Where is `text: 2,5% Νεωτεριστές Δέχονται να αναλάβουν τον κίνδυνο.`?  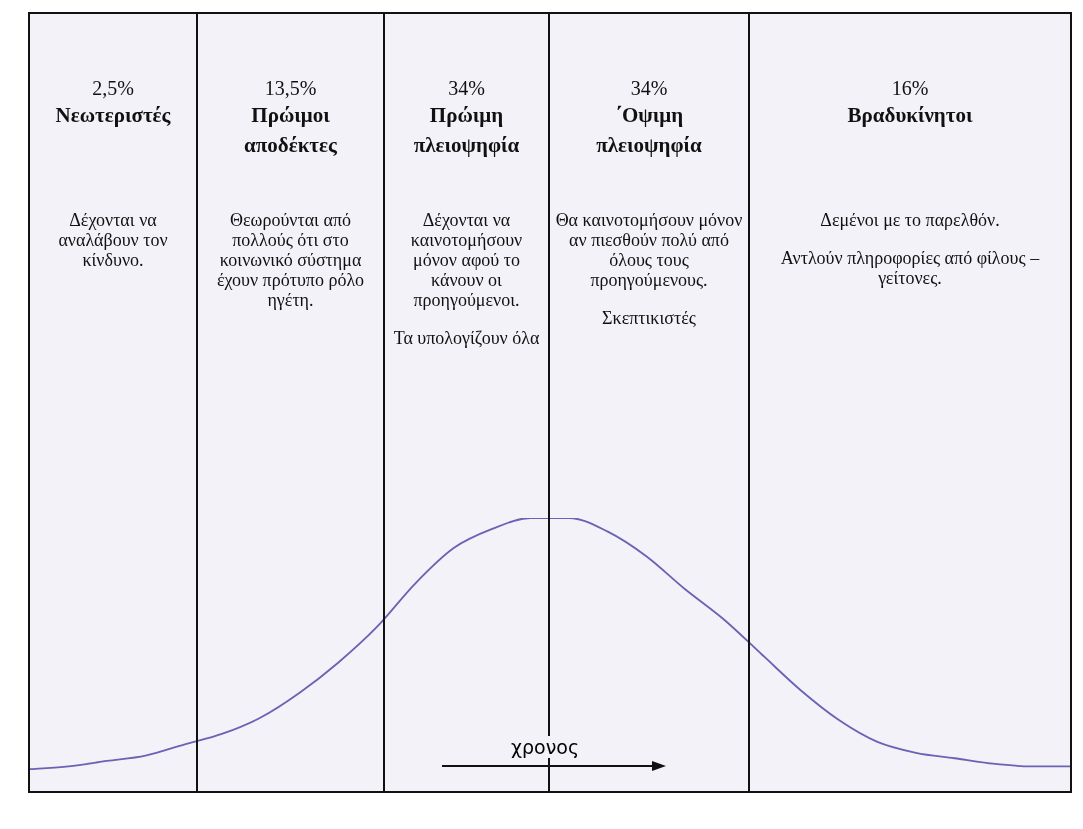 text: 2,5% Νεωτεριστές Δέχονται να αναλάβουν τον κίνδυνο. is located at coordinates (113, 173).